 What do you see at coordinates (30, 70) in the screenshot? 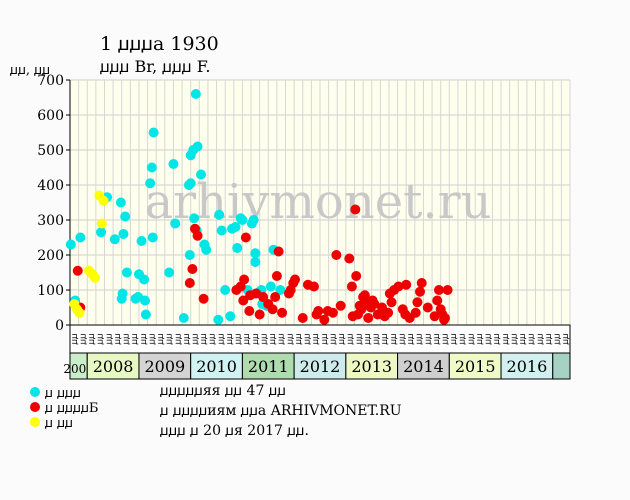
I see `y-axis-label: ꙡꙡ, ꙡꙡ` at bounding box center [30, 70].